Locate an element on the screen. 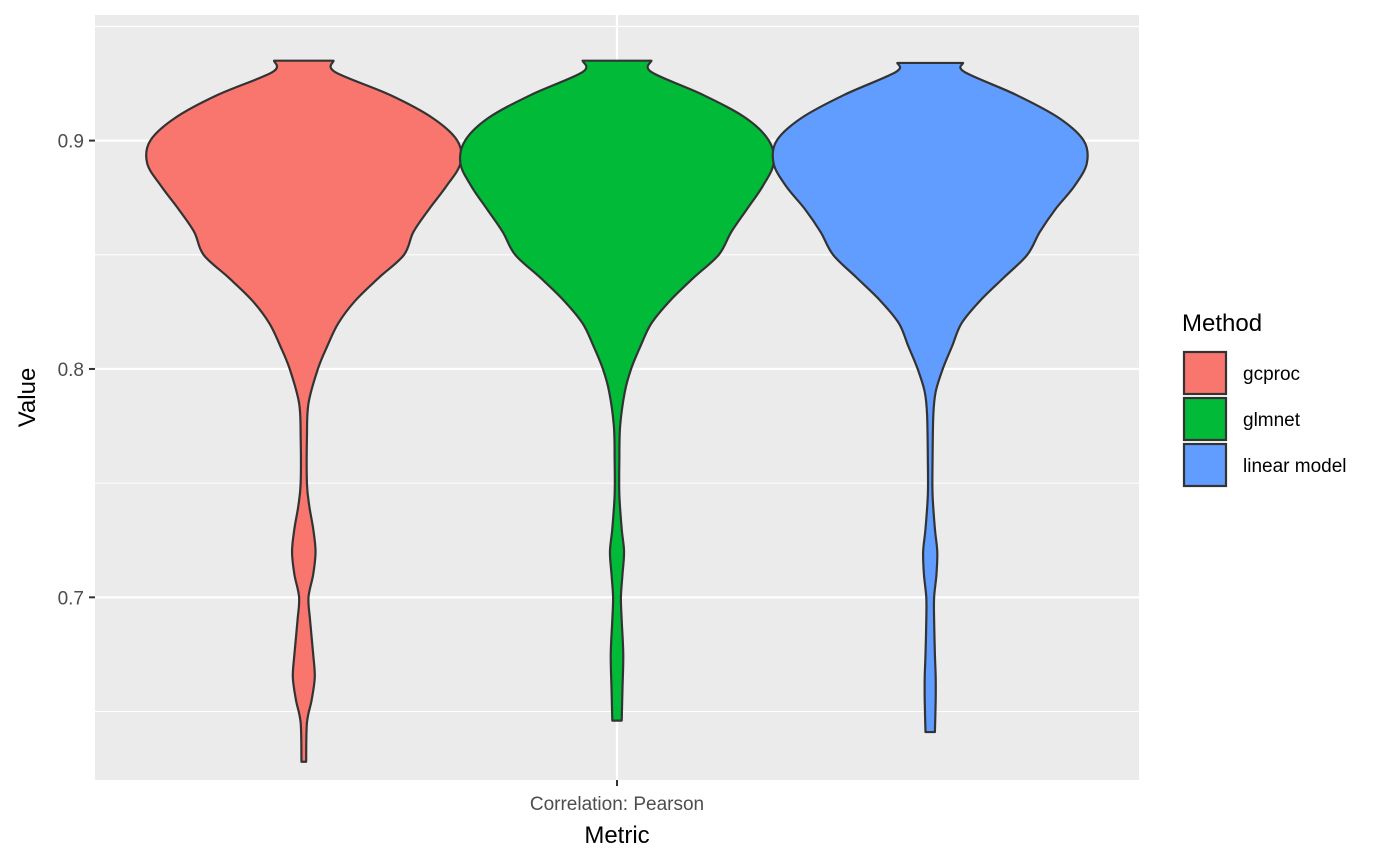 This screenshot has width=1400, height=865. legend-label: linear model is located at coordinates (1295, 466).